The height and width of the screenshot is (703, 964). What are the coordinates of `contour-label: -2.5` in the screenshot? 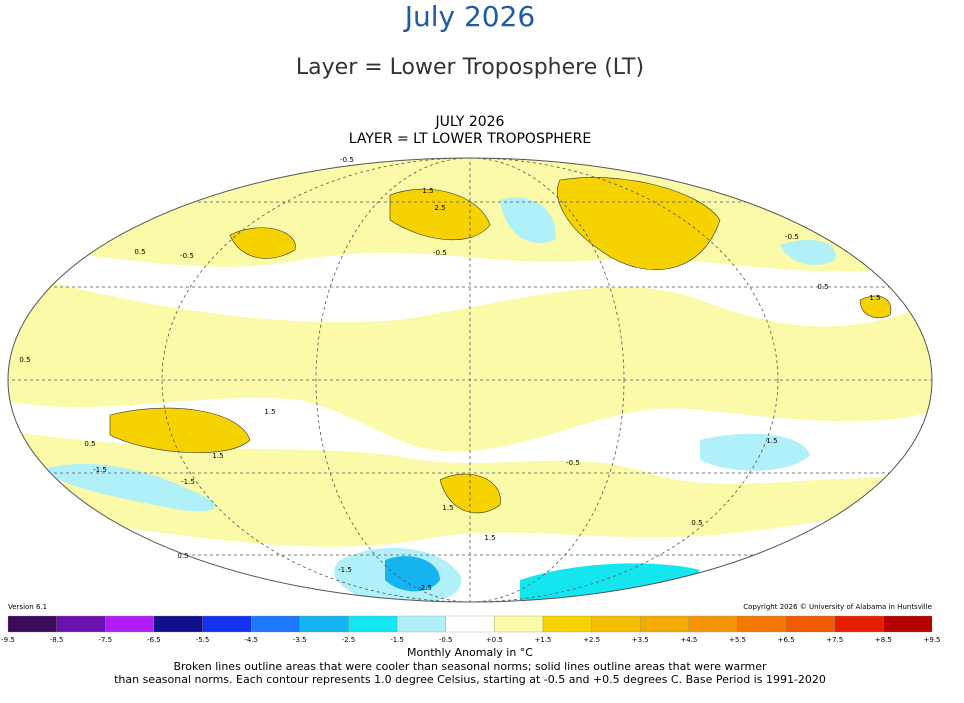 It's located at (425, 588).